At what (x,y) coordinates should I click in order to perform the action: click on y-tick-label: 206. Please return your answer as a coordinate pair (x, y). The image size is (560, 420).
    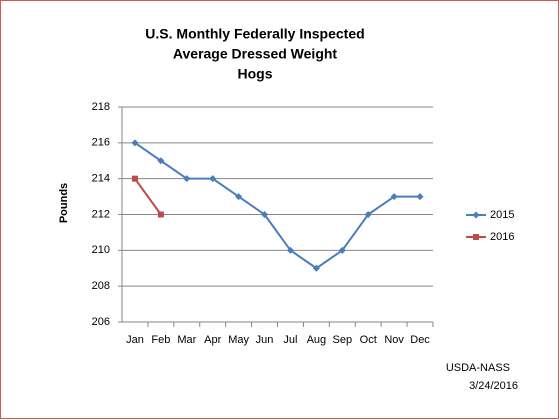
    Looking at the image, I should click on (101, 322).